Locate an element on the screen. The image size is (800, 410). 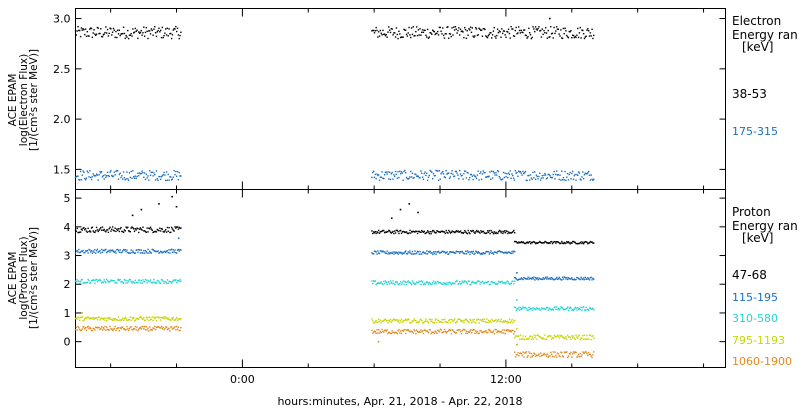
electron-ylabel-line-1: ACE EPAM is located at coordinates (13, 100).